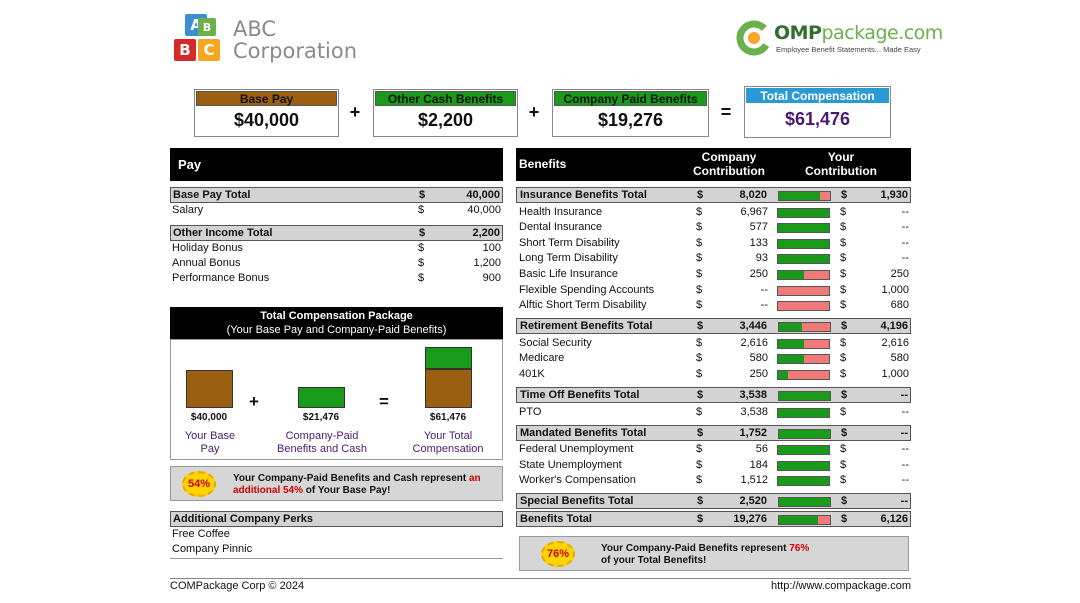  What do you see at coordinates (754, 480) in the screenshot?
I see `company-contribution-value: 1,512` at bounding box center [754, 480].